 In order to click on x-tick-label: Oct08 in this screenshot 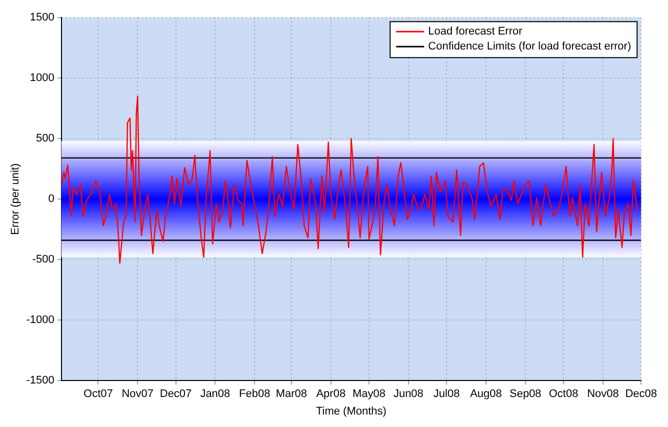, I will do `click(563, 394)`.